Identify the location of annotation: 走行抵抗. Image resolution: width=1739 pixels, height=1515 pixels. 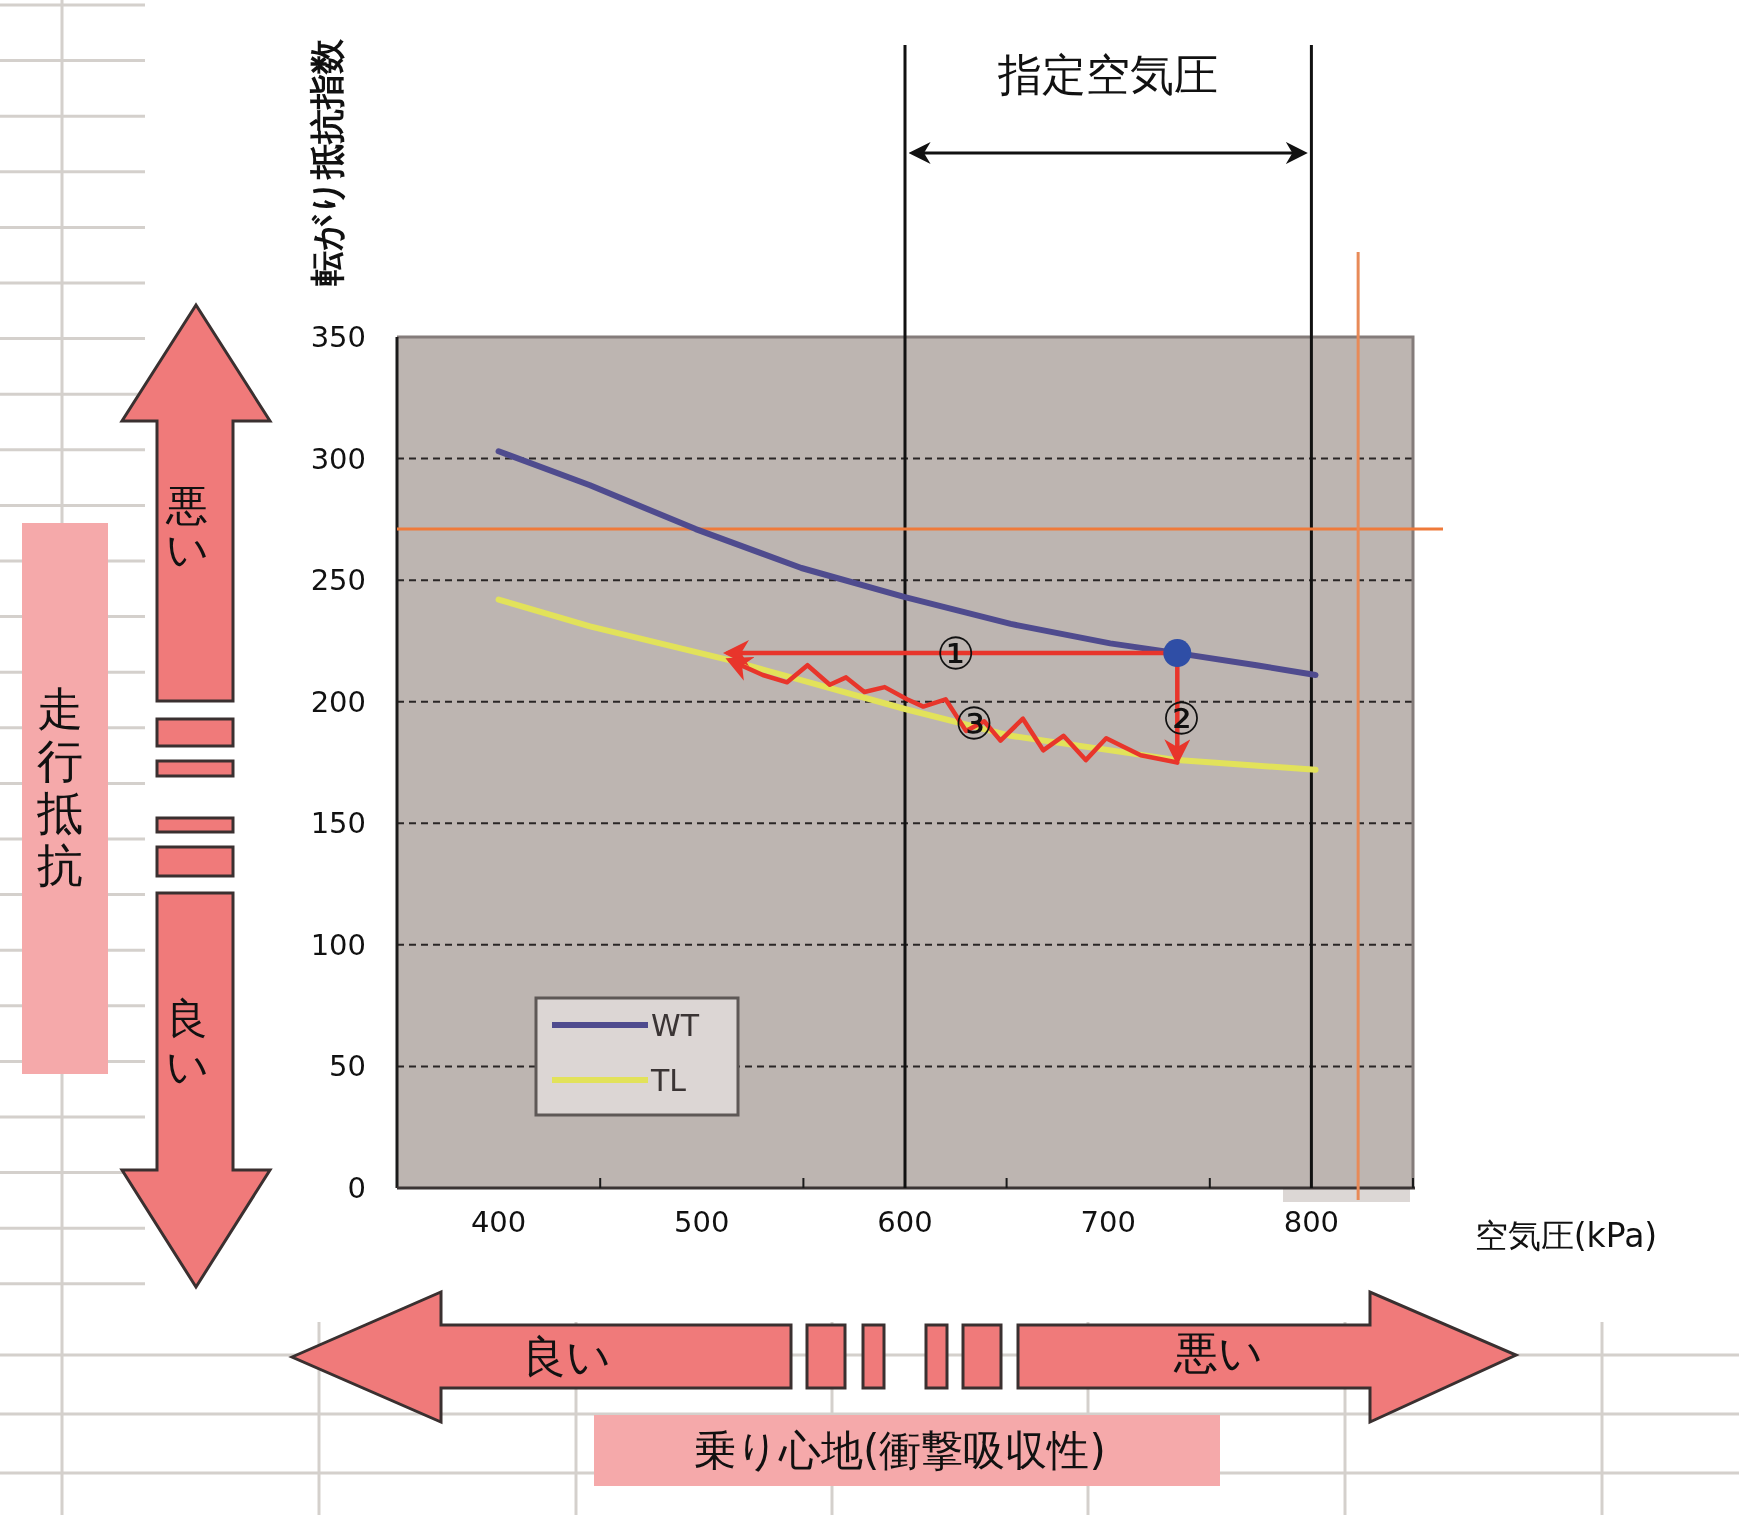
(60, 787).